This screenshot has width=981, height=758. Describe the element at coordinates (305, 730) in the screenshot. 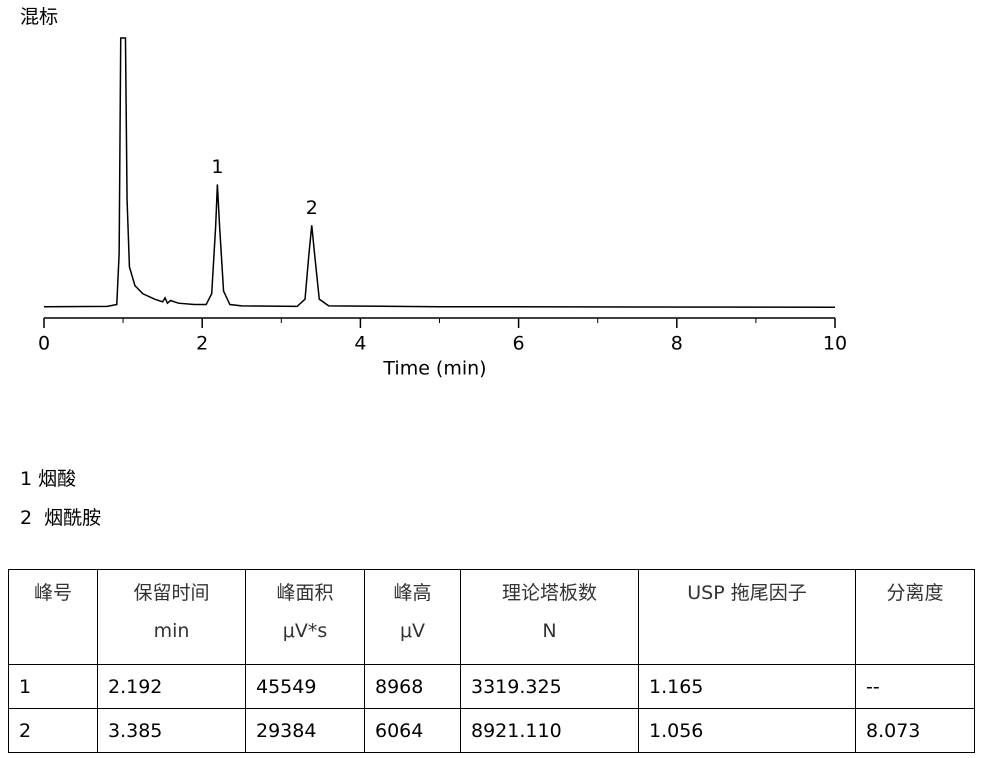

I see `table-cell: 29384` at that location.